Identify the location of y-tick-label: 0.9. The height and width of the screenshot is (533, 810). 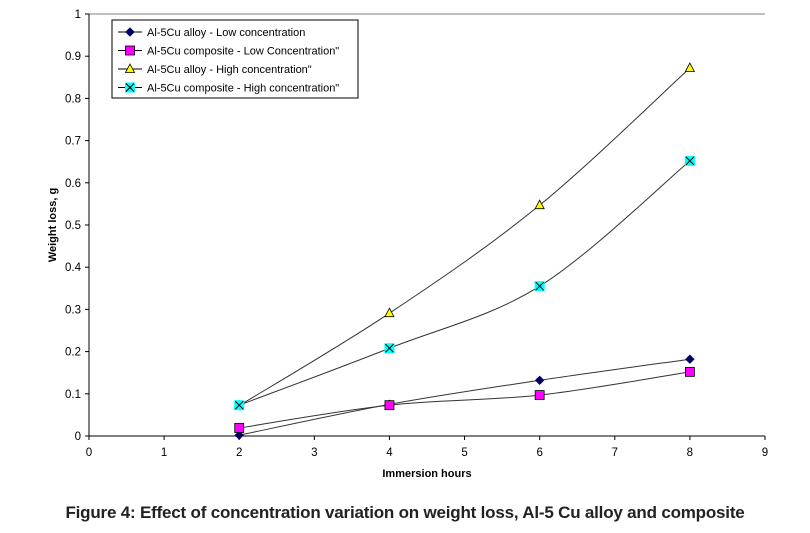
(73, 57).